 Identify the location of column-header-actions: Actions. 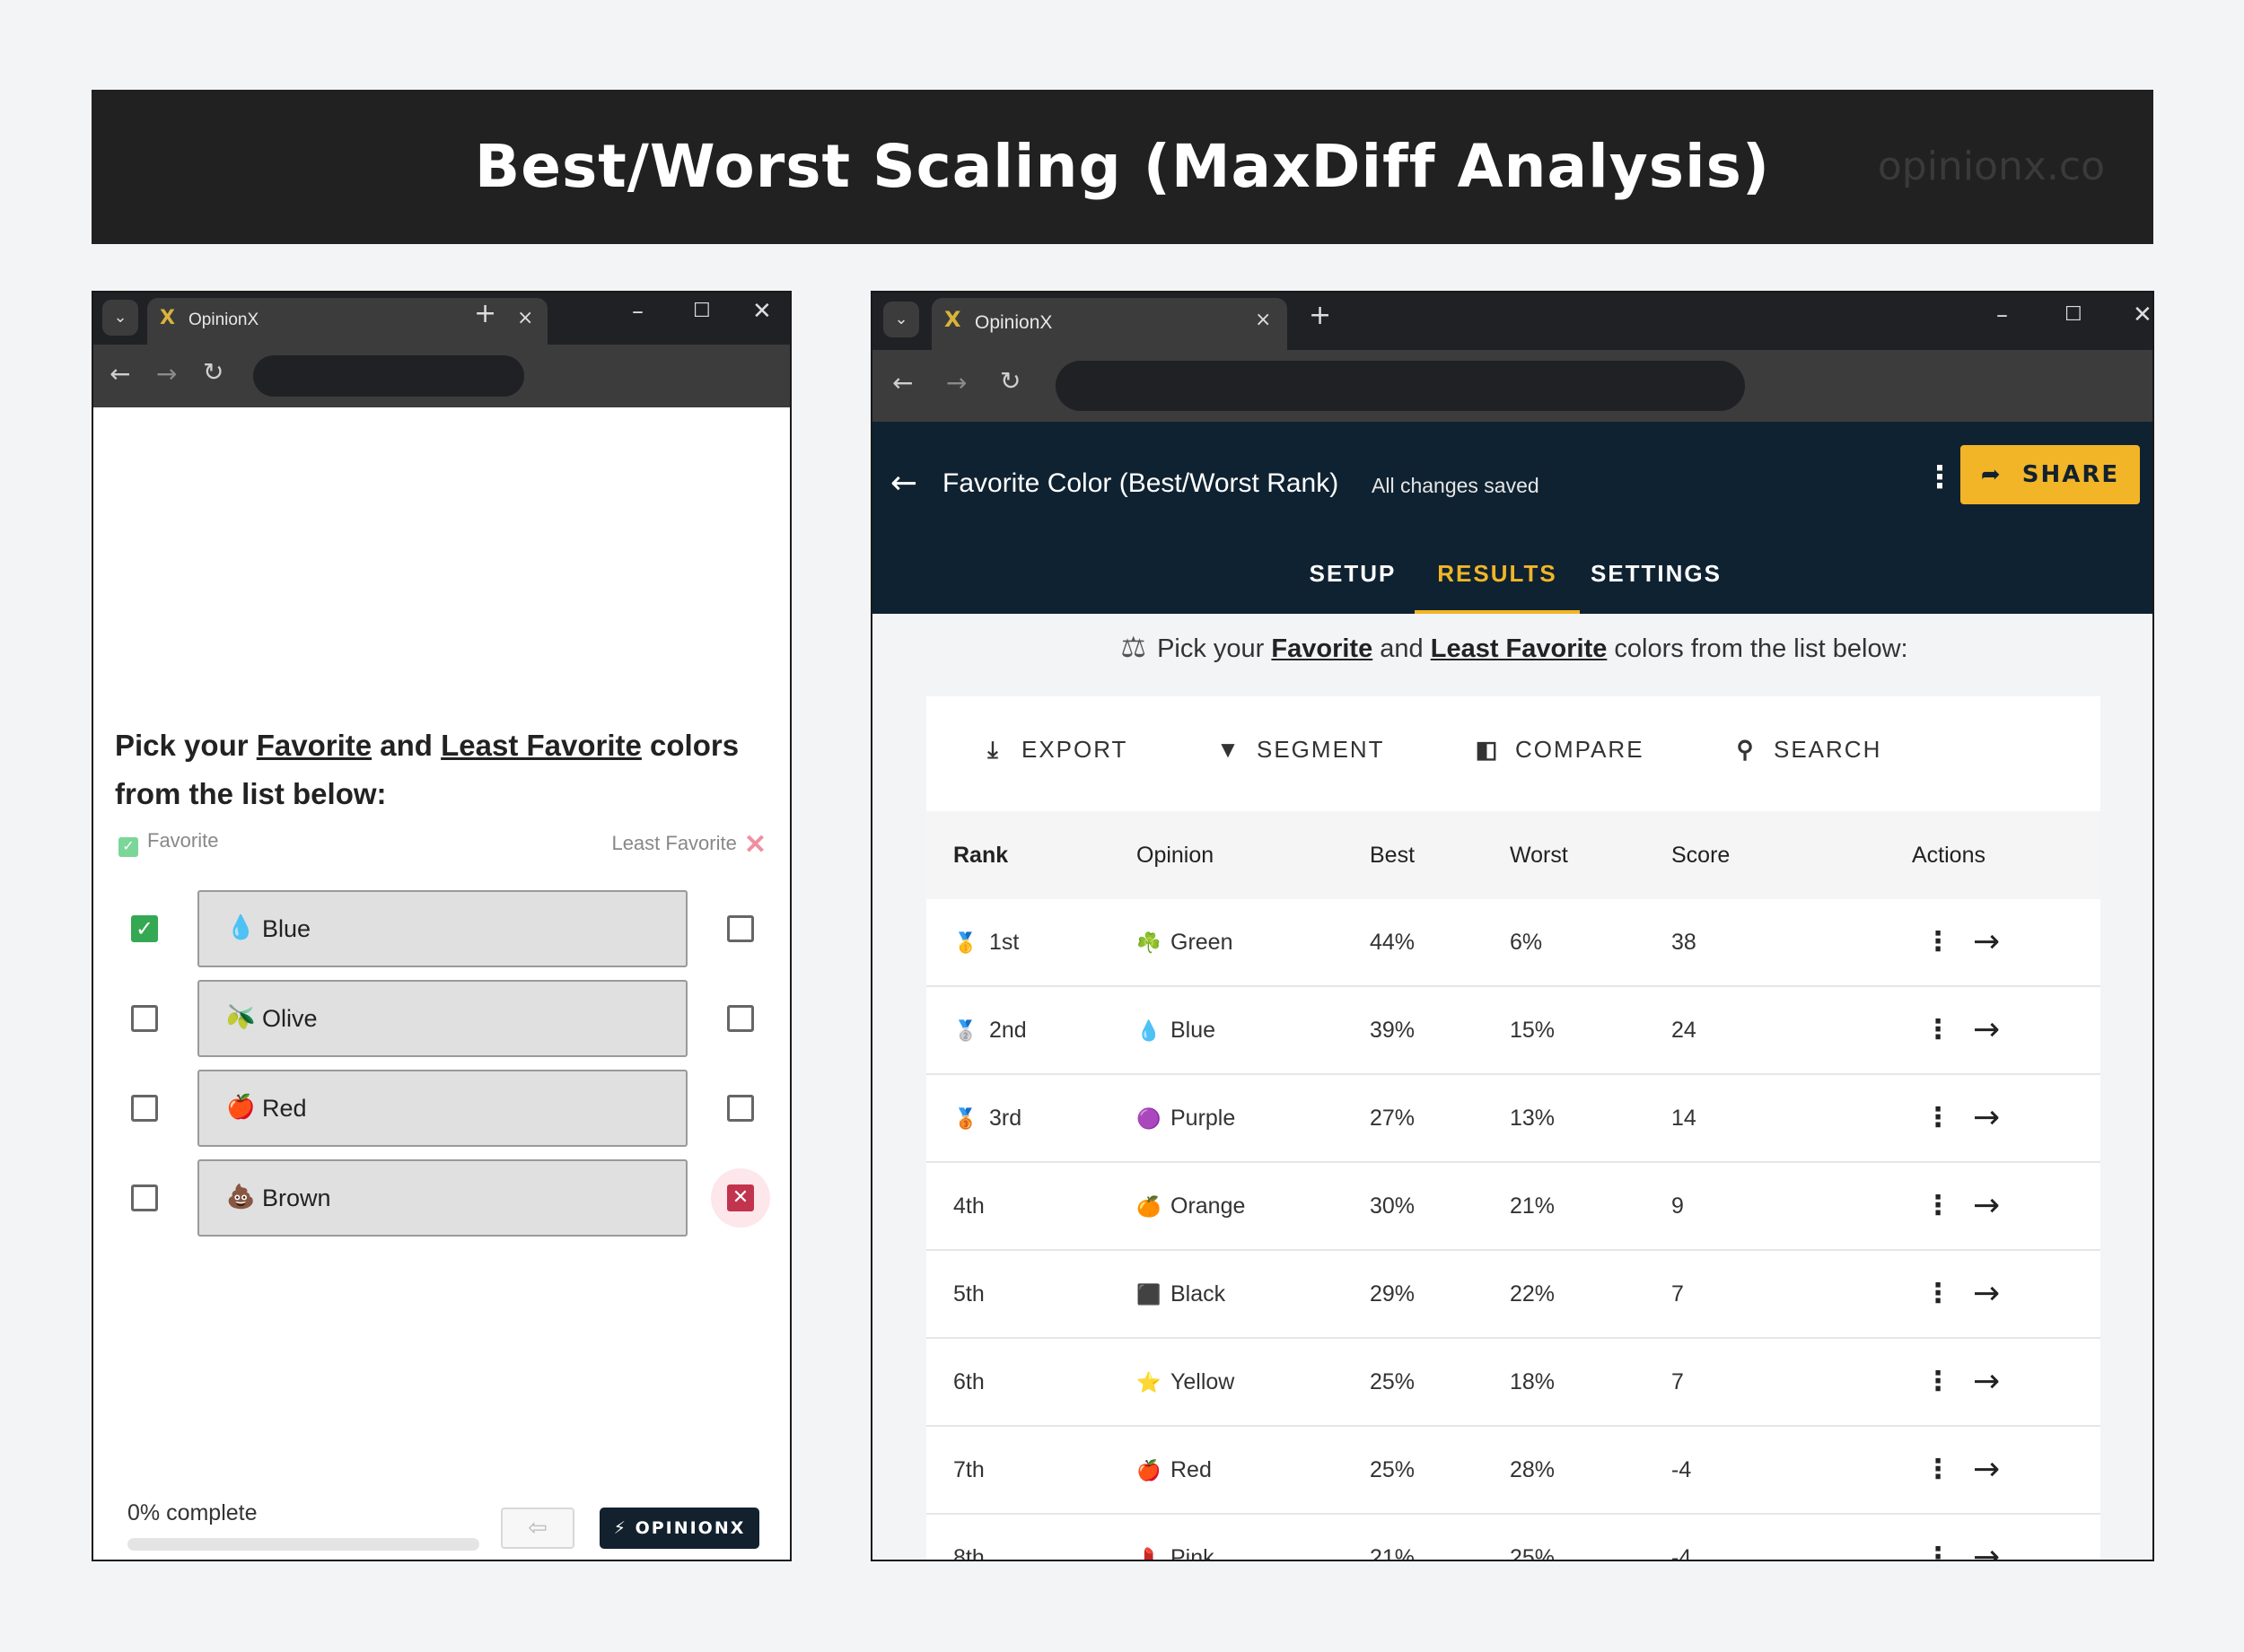
(1948, 855).